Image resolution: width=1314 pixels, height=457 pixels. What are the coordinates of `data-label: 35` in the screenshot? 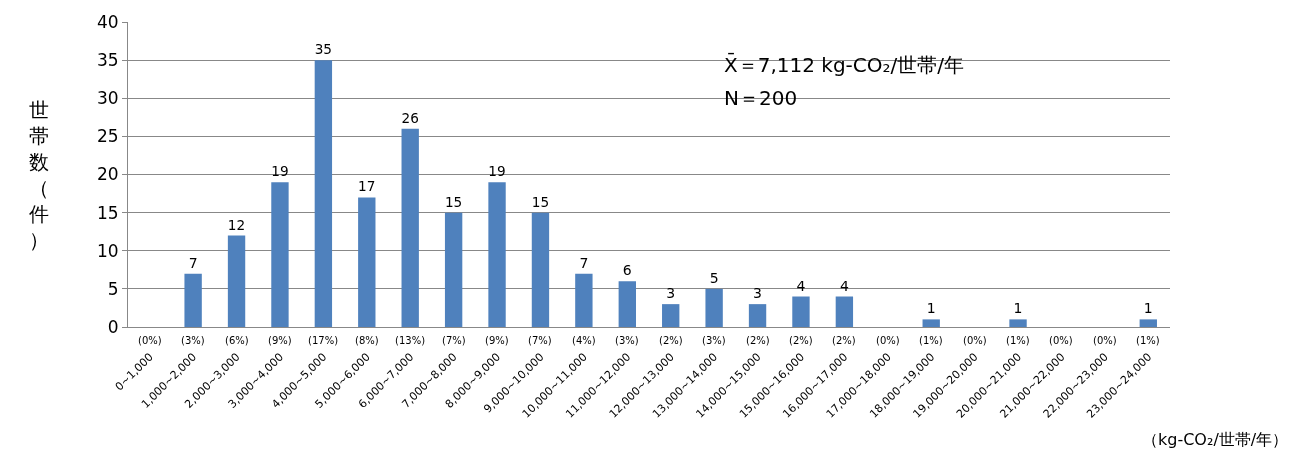 It's located at (323, 49).